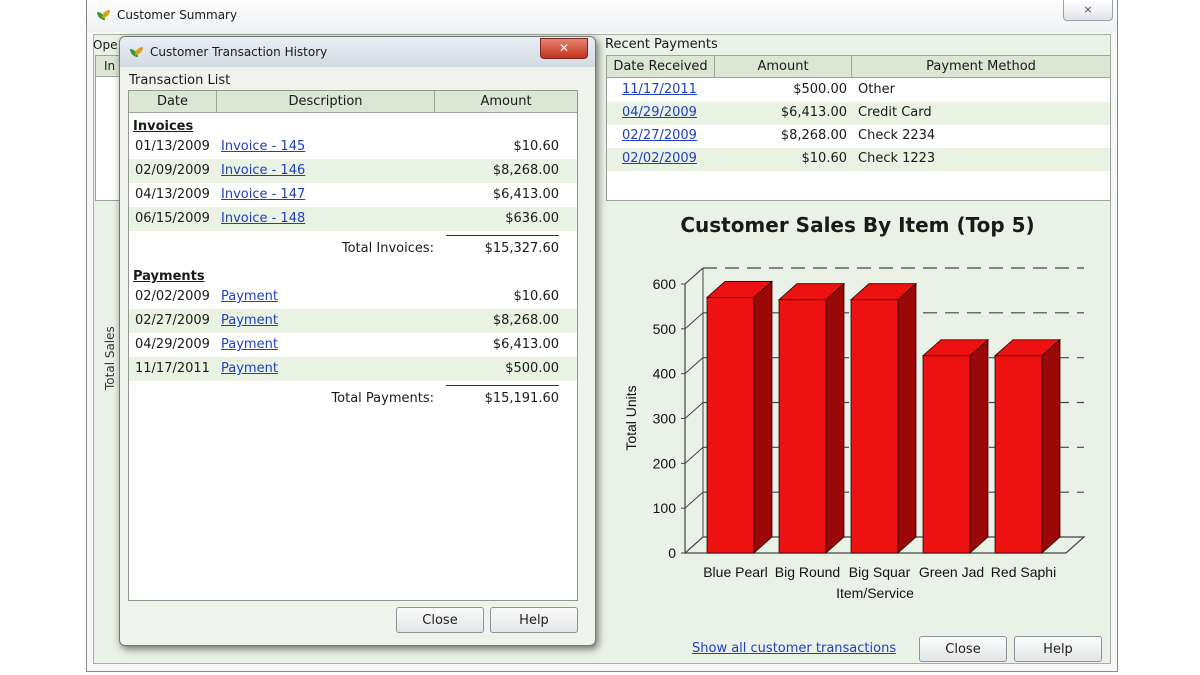 This screenshot has height=675, width=1200. I want to click on table-row: 02/02/2009 $10.60 Check 1223, so click(858, 159).